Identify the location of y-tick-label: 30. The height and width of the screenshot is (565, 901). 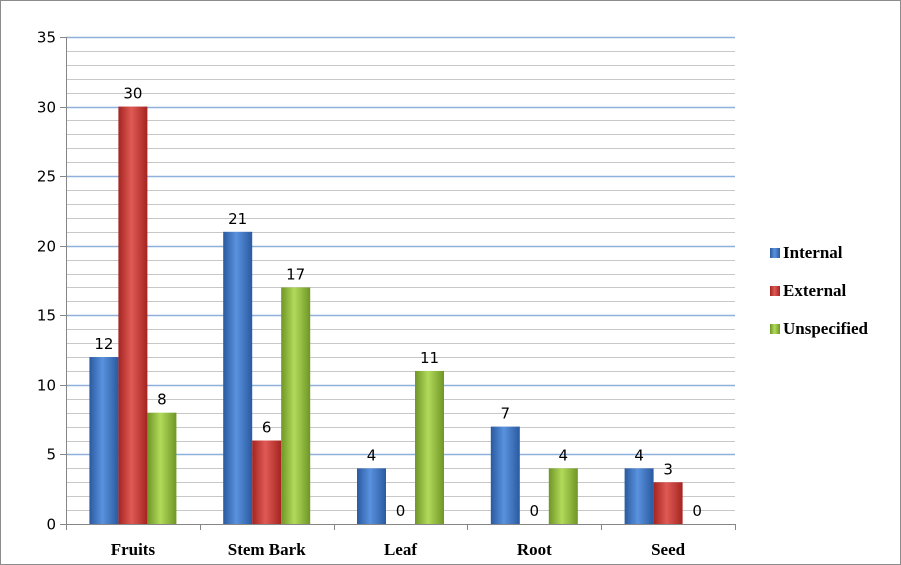
(46, 108).